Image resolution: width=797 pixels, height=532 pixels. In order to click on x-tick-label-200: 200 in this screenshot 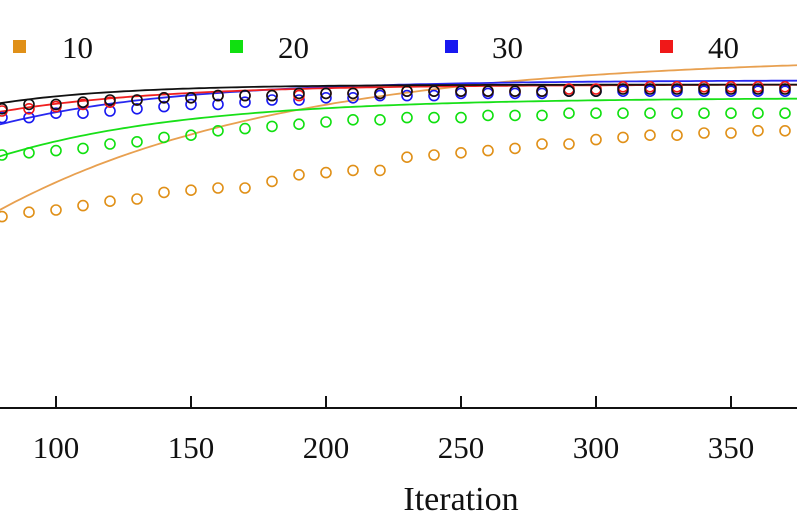, I will do `click(326, 447)`.